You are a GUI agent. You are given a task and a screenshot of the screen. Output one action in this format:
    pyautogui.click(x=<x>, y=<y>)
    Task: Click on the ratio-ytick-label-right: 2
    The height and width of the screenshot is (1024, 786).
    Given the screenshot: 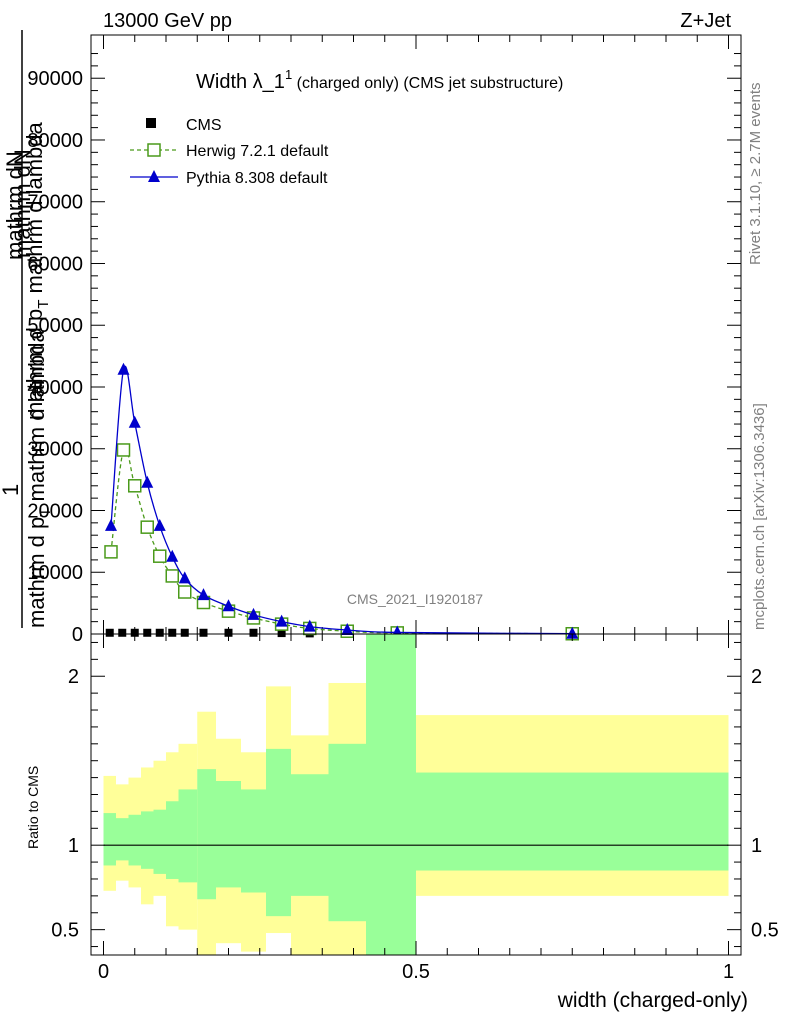 What is the action you would take?
    pyautogui.click(x=756, y=677)
    